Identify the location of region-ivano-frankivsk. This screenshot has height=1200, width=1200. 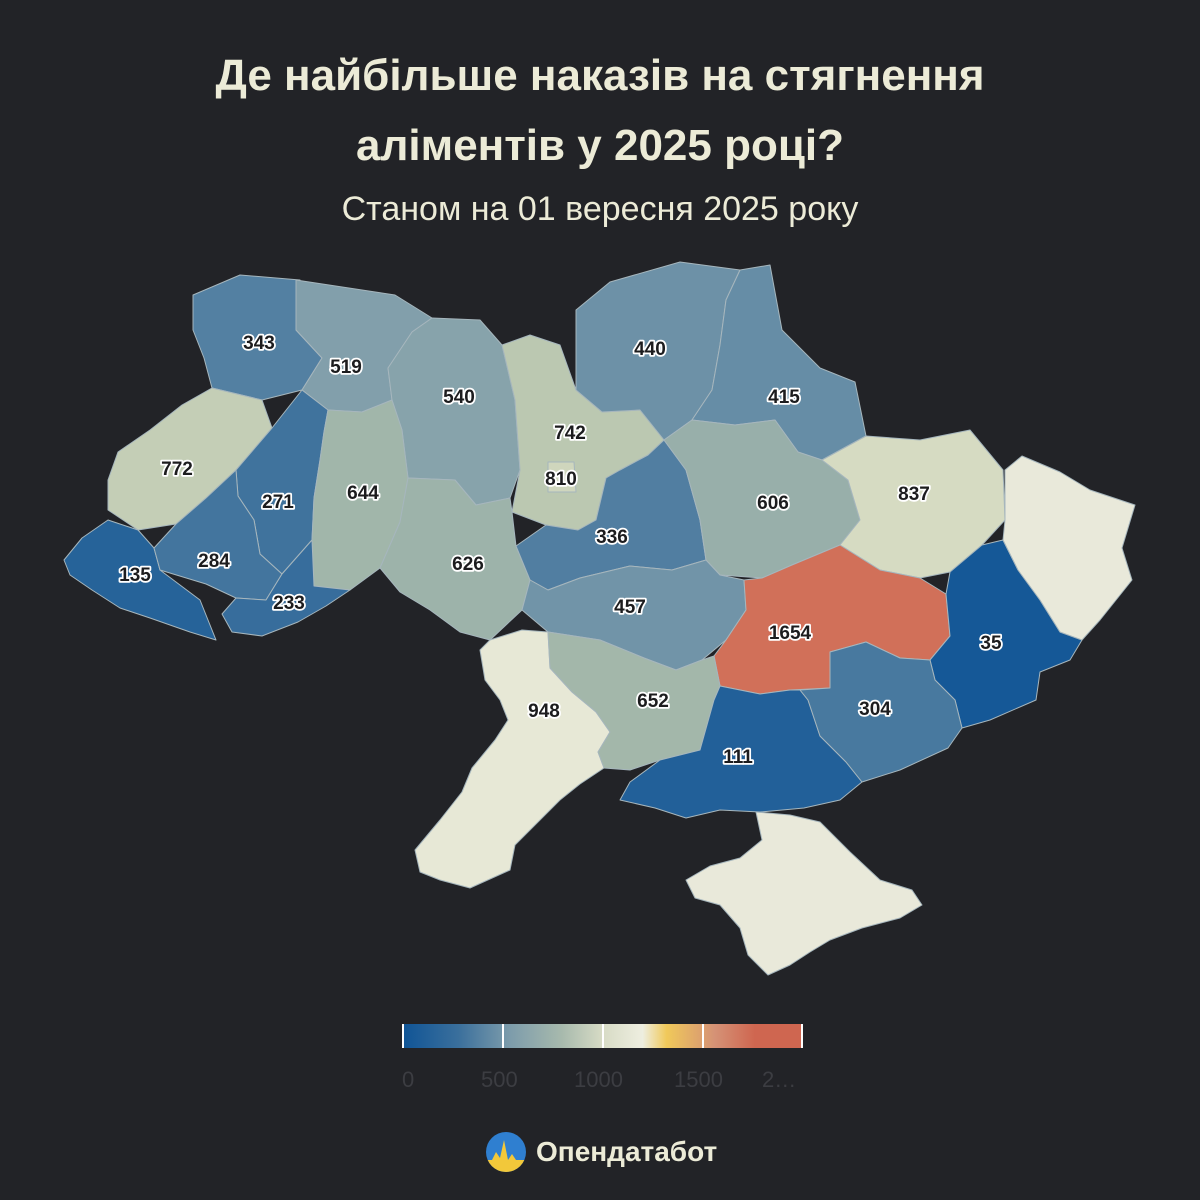
(218, 535).